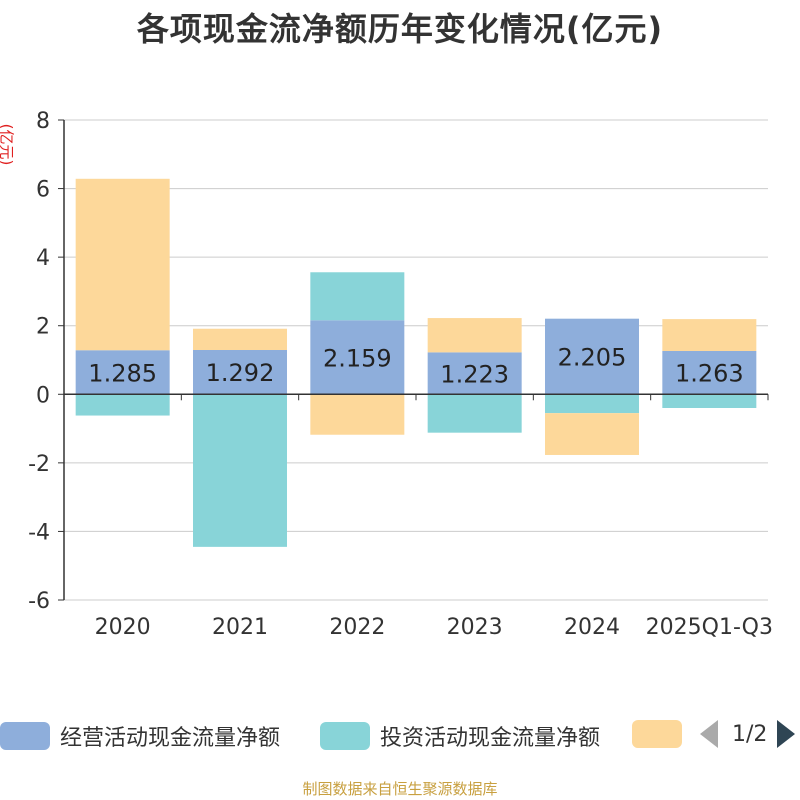  I want to click on x-tick-label: 2022, so click(357, 627).